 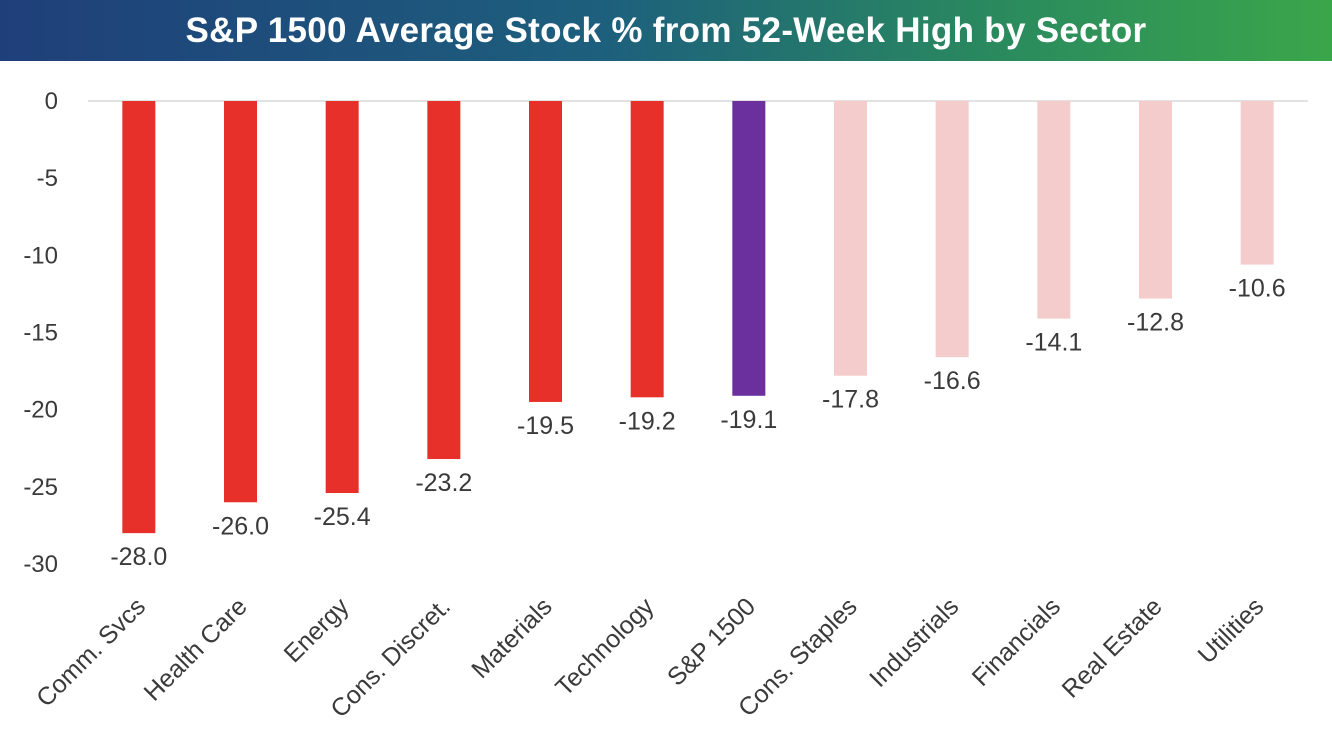 What do you see at coordinates (47, 178) in the screenshot?
I see `y-tick-label: -5` at bounding box center [47, 178].